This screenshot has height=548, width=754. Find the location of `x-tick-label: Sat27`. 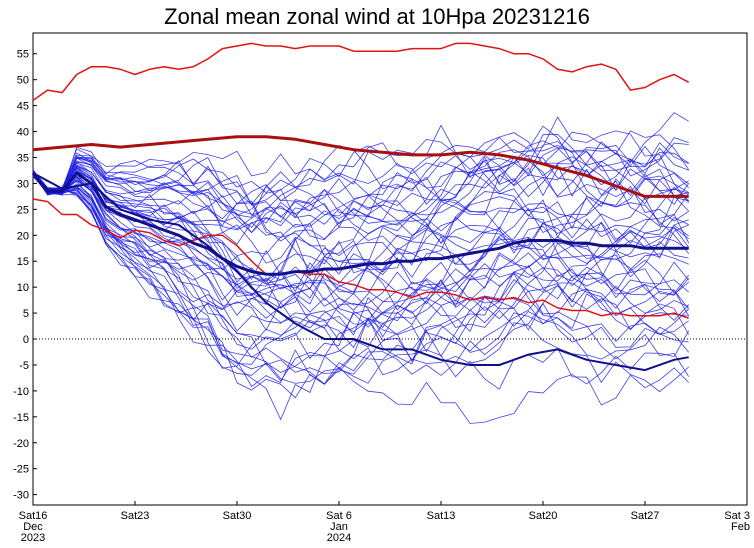

x-tick-label: Sat27 is located at coordinates (645, 516).